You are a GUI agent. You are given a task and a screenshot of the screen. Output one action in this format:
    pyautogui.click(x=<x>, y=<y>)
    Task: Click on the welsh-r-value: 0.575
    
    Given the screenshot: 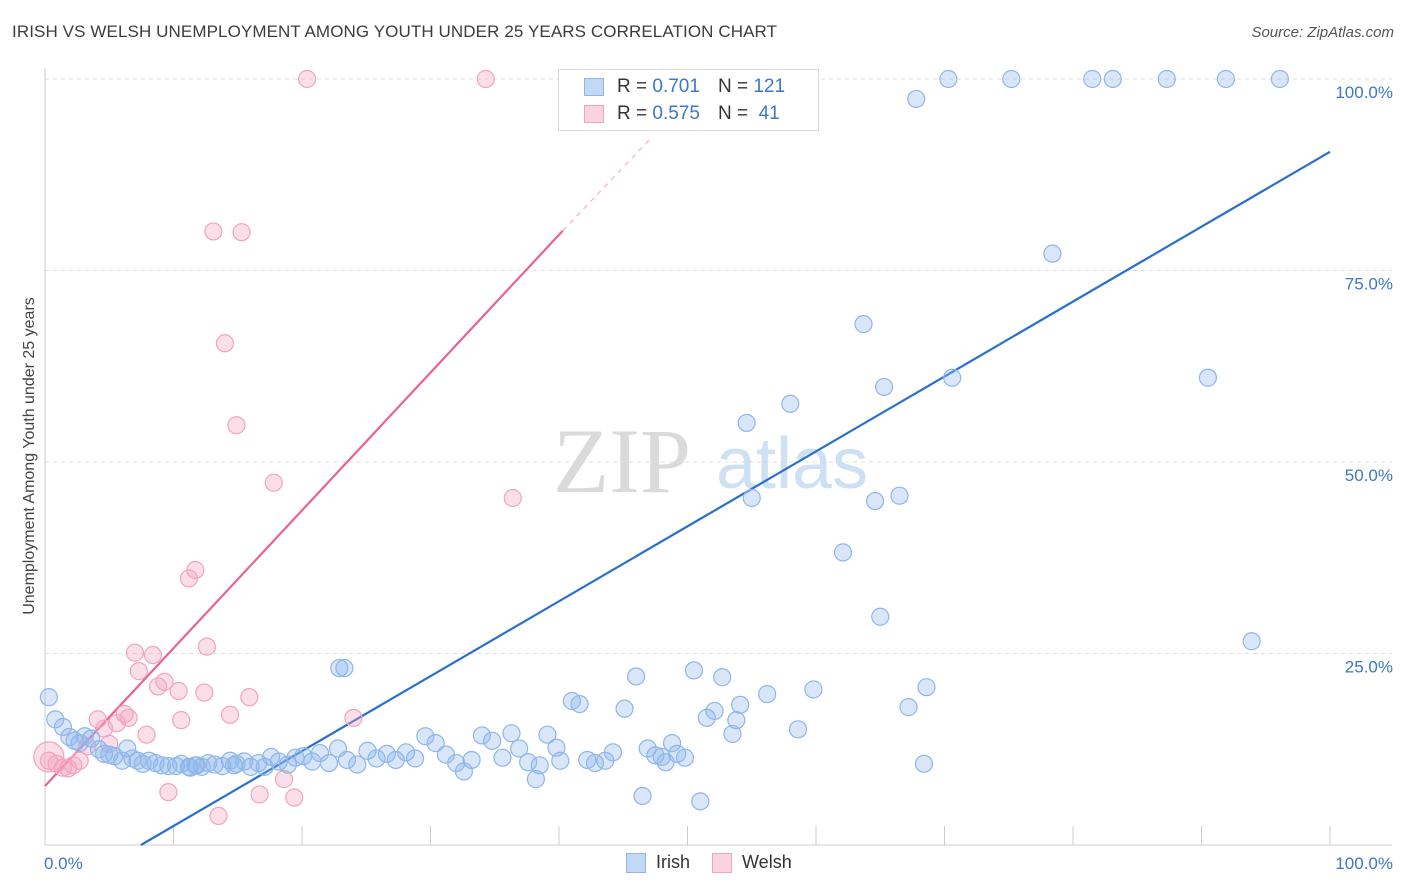 What is the action you would take?
    pyautogui.click(x=676, y=113)
    